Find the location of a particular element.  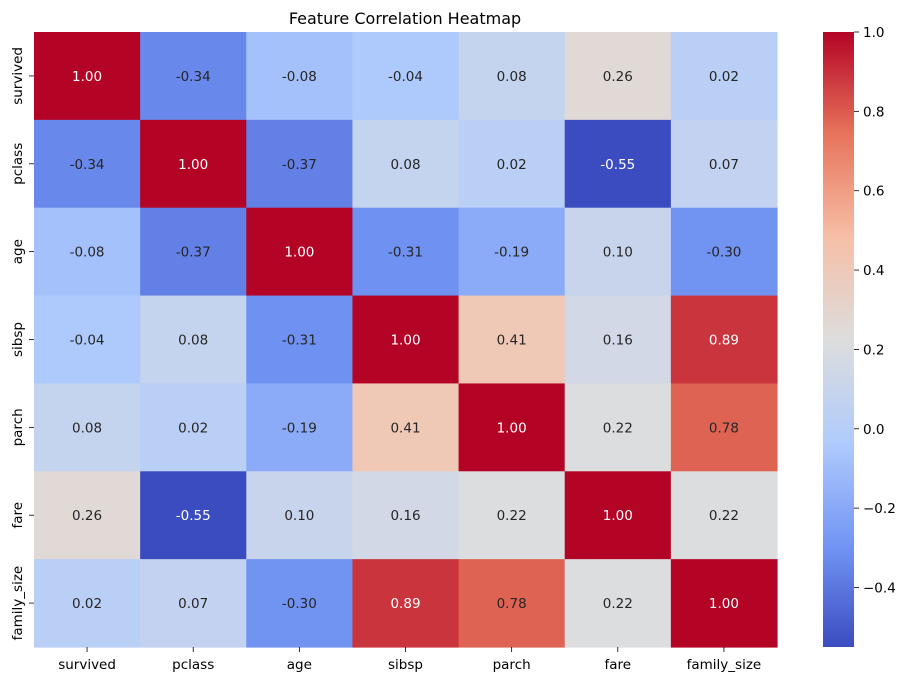

colorbar-gradient is located at coordinates (838, 339).